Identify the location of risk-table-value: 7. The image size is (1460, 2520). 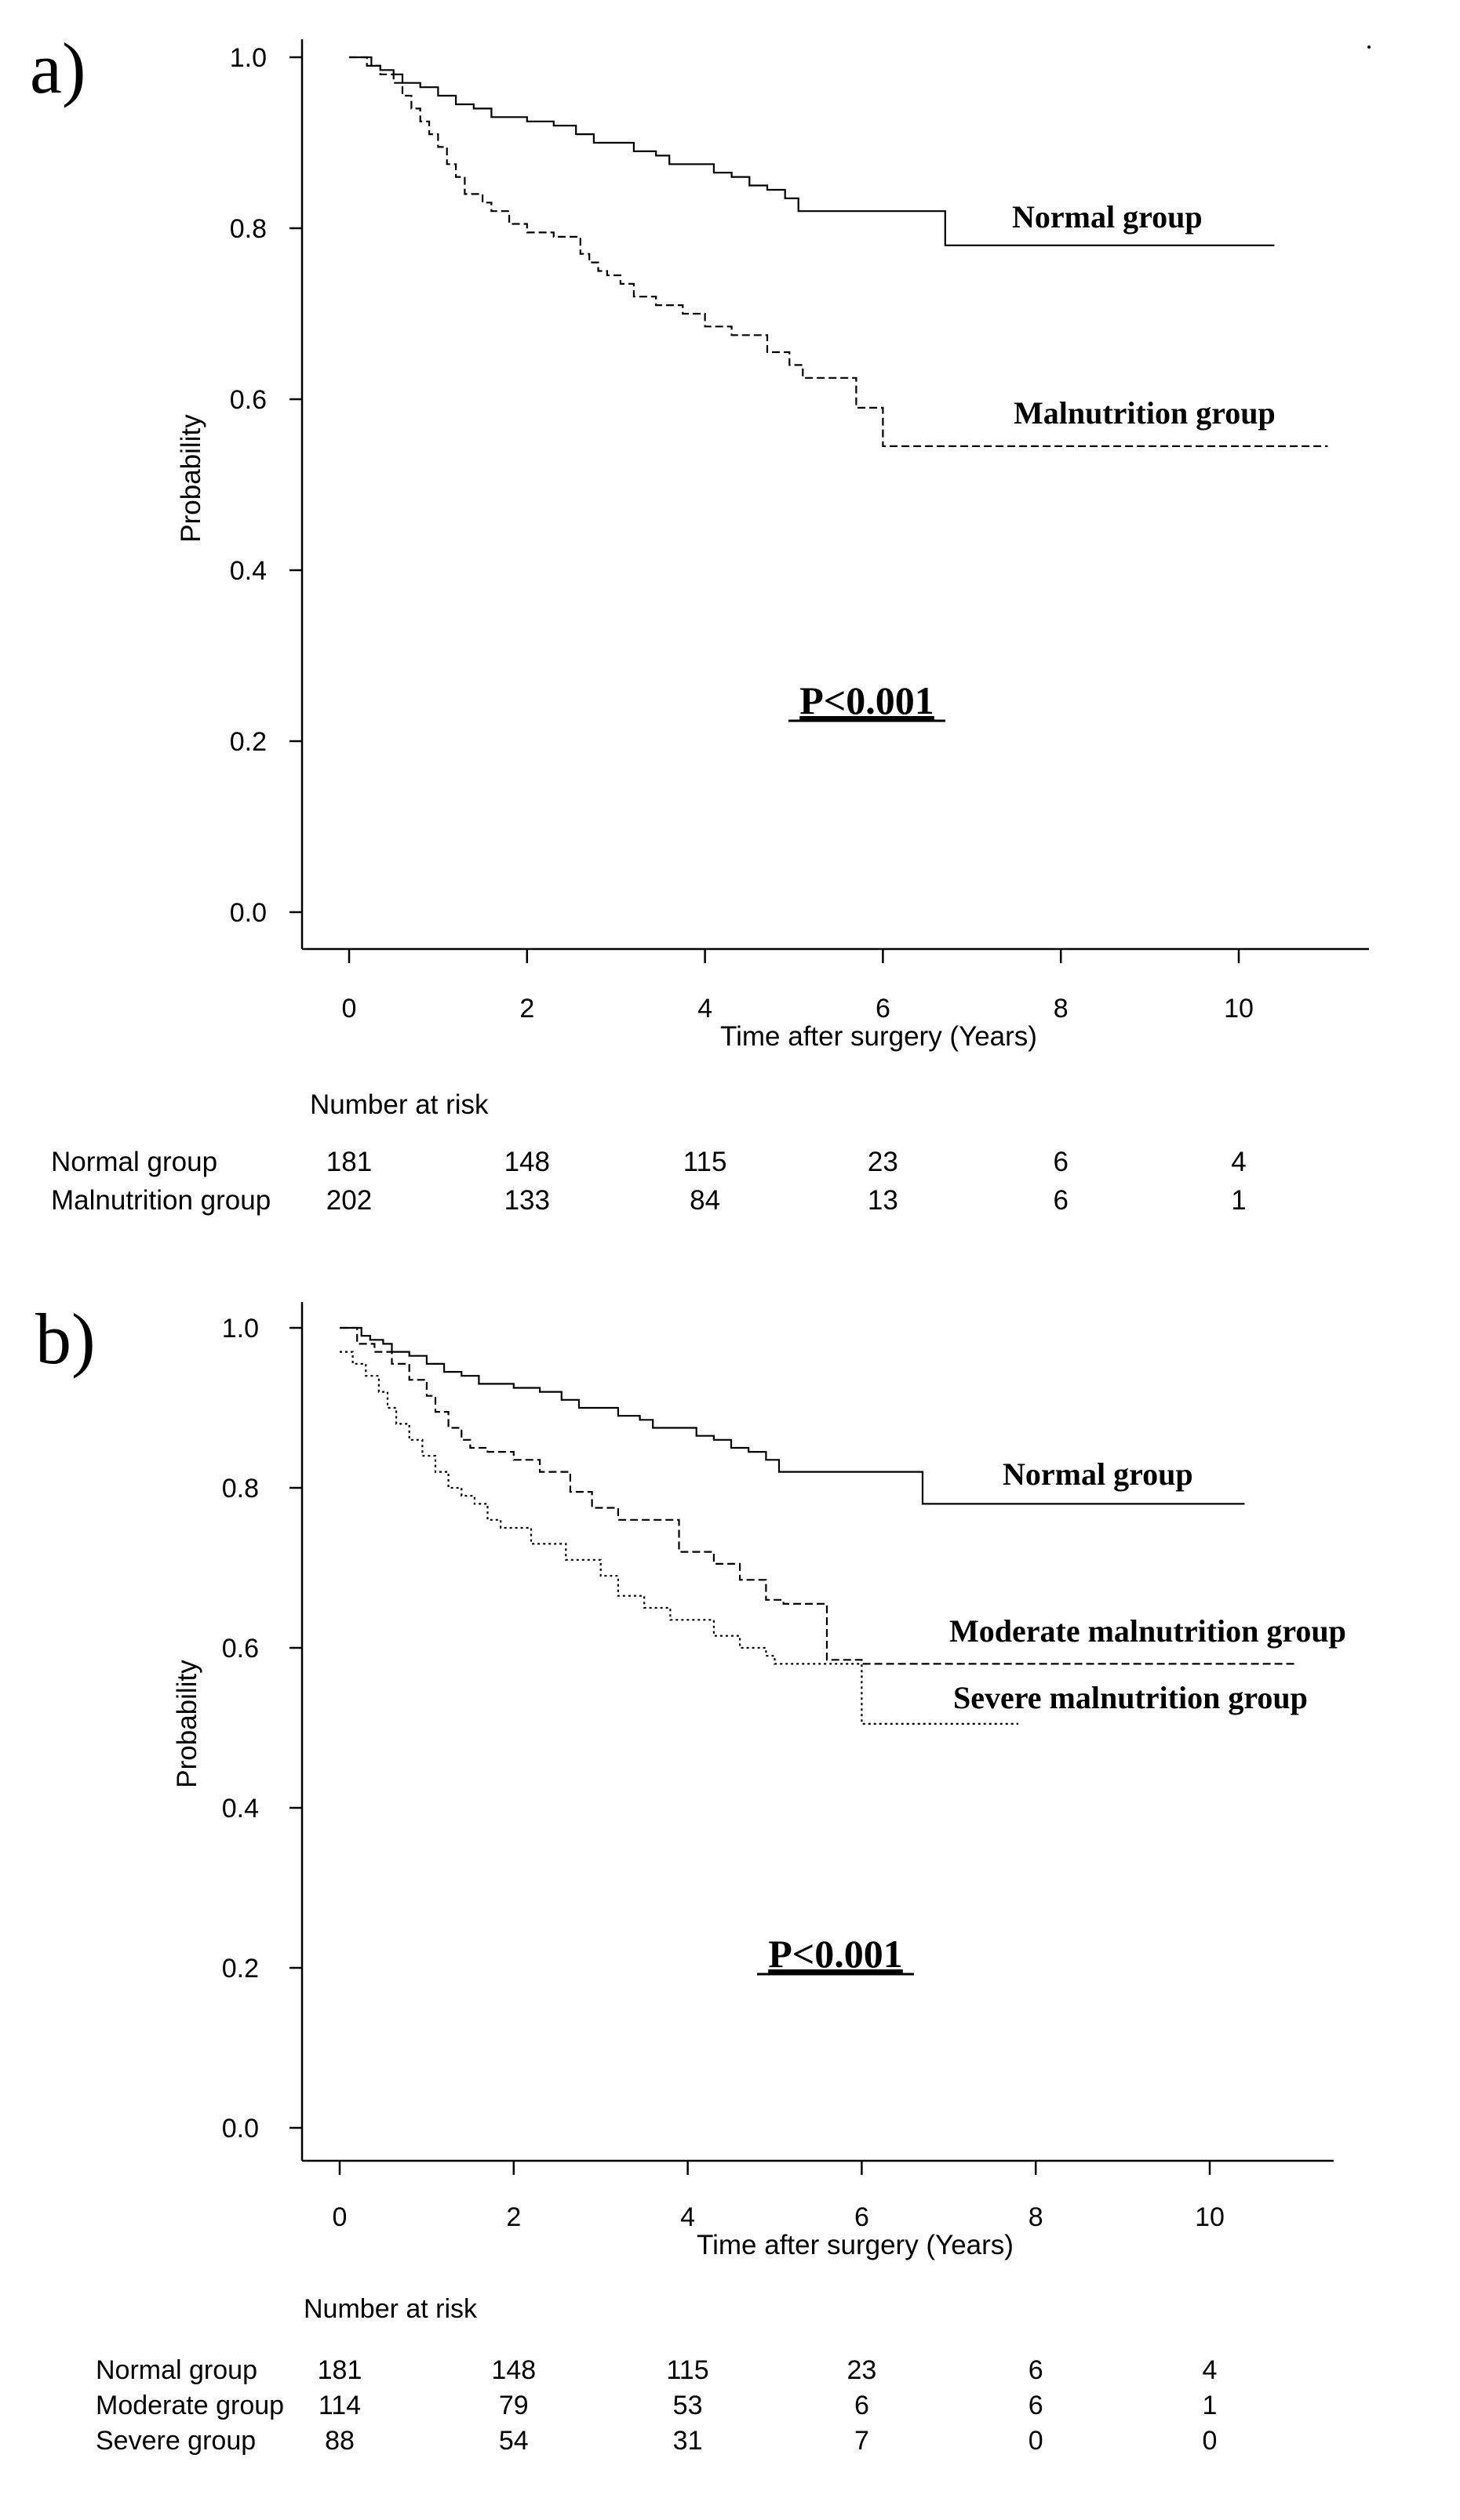
(861, 2441).